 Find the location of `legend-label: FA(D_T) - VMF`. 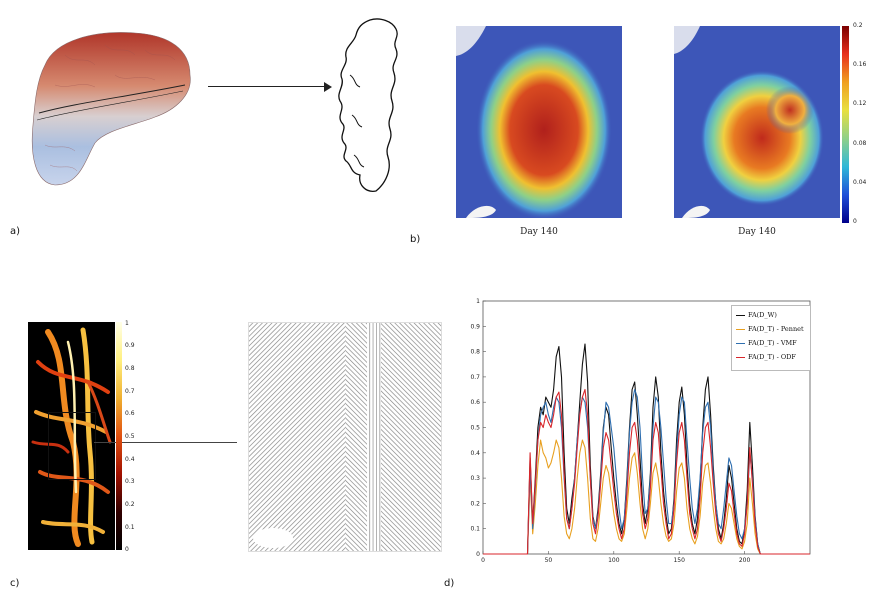

legend-label: FA(D_T) - VMF is located at coordinates (772, 343).